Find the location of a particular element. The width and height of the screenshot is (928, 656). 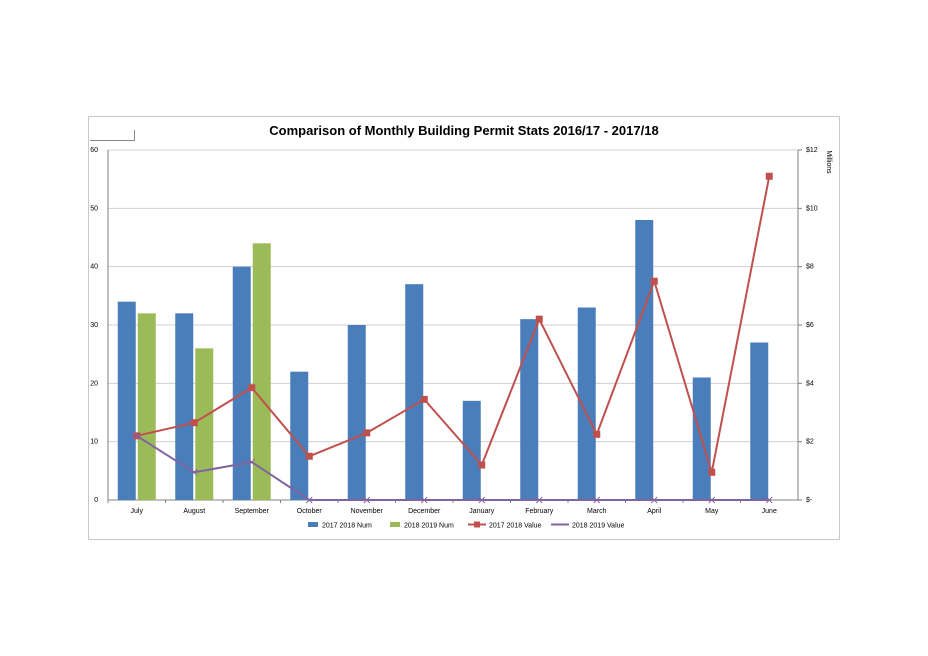

x-tick-label: February is located at coordinates (539, 511).